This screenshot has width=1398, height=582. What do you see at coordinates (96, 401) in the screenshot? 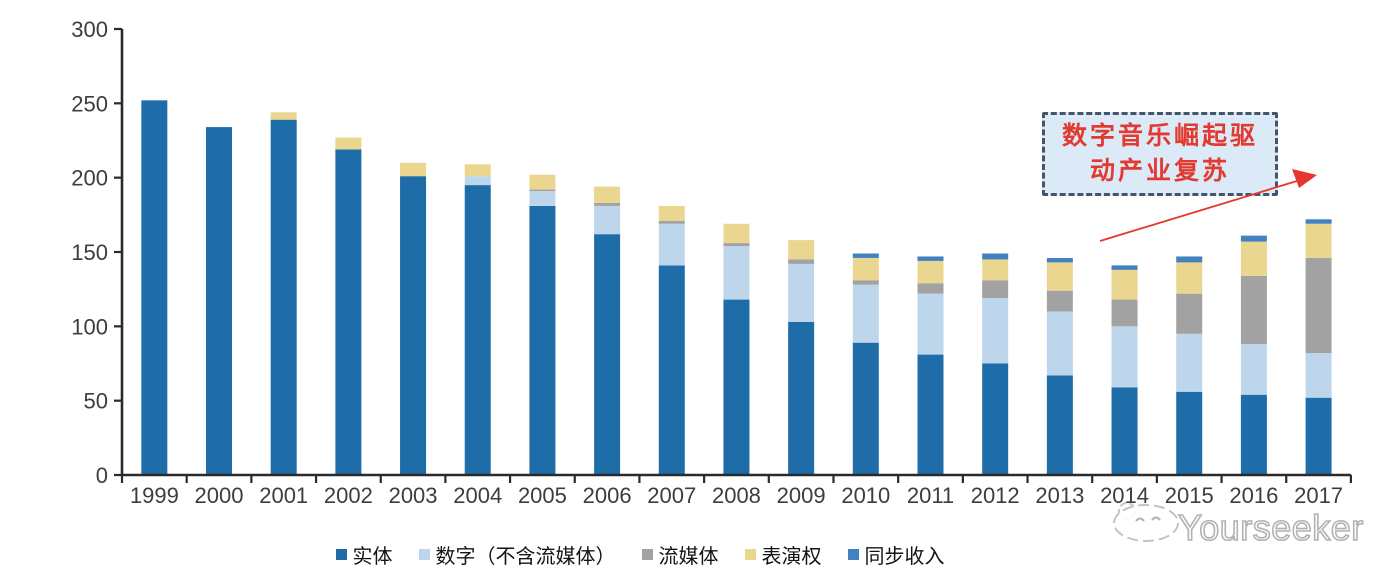
I see `y-axis-label: 50` at bounding box center [96, 401].